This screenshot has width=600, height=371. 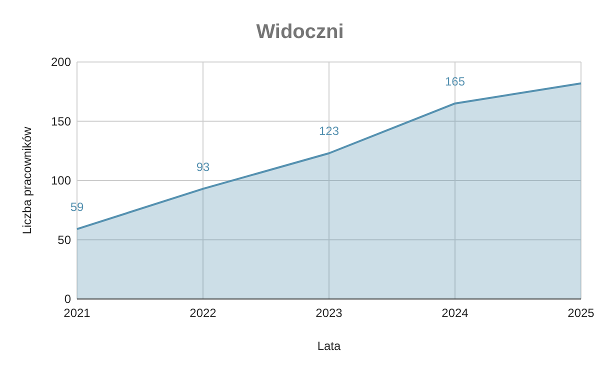 I want to click on x-axis-title: Lata, so click(x=329, y=346).